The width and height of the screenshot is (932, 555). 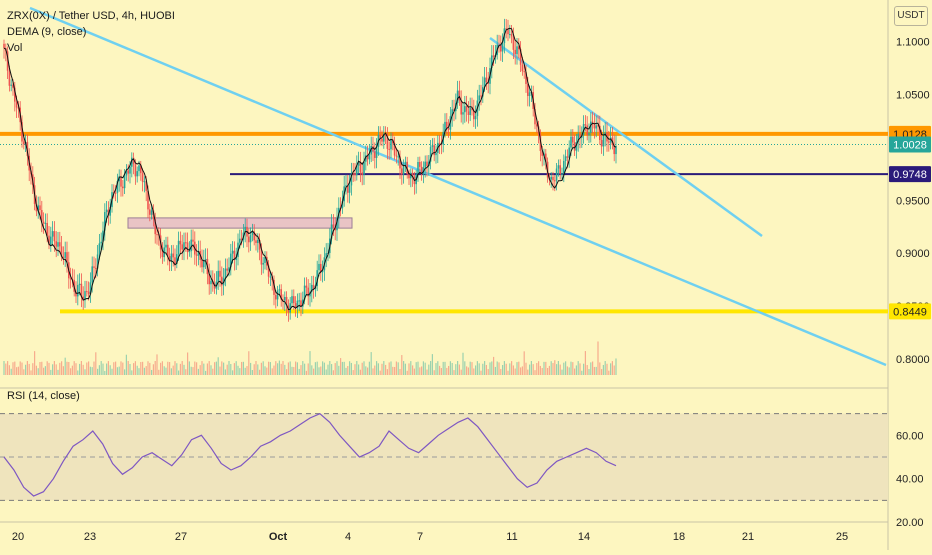 I want to click on dema-legend: DEMA (9, close), so click(x=47, y=32).